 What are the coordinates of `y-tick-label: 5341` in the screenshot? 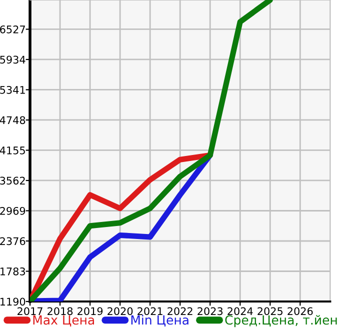 It's located at (12, 90).